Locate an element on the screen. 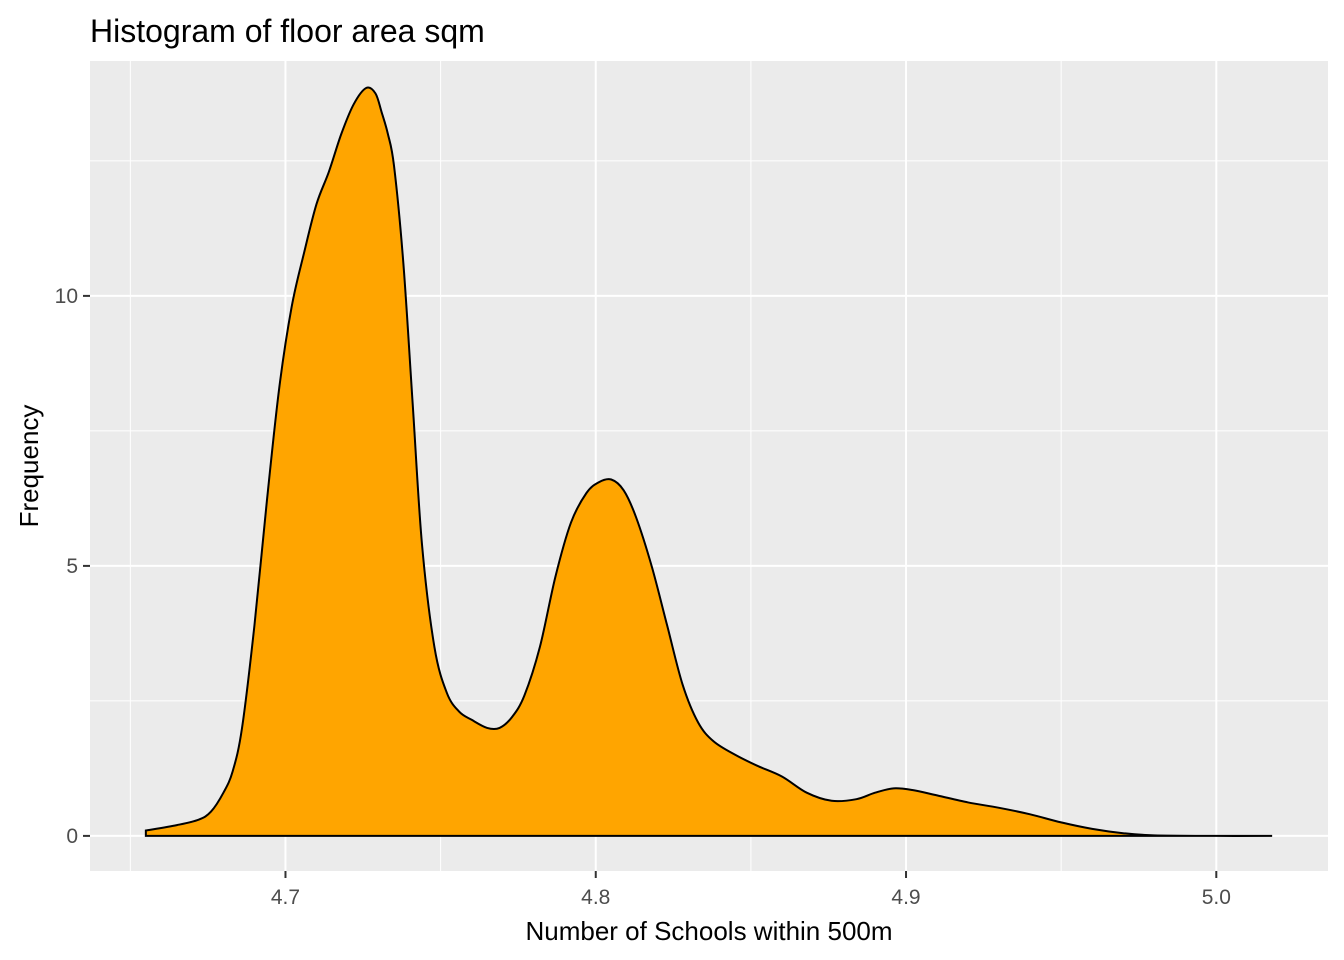  x-tick-label: 4.8 is located at coordinates (595, 897).